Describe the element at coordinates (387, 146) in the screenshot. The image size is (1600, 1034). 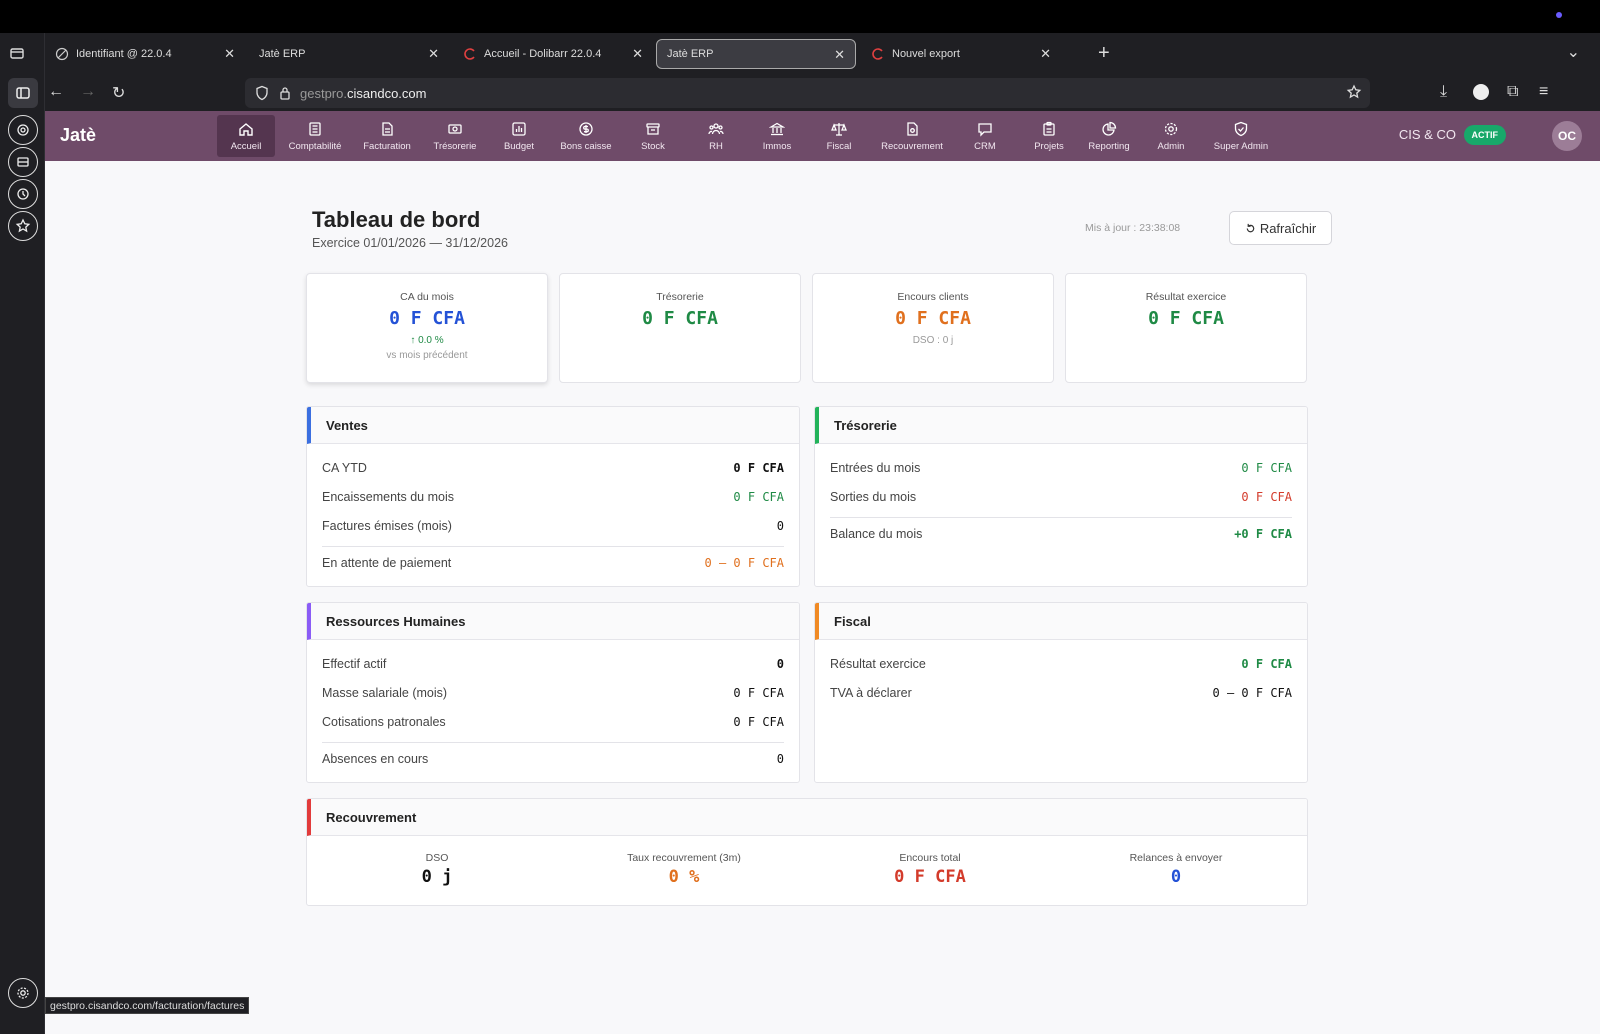
I see `nav-label: Facturation` at that location.